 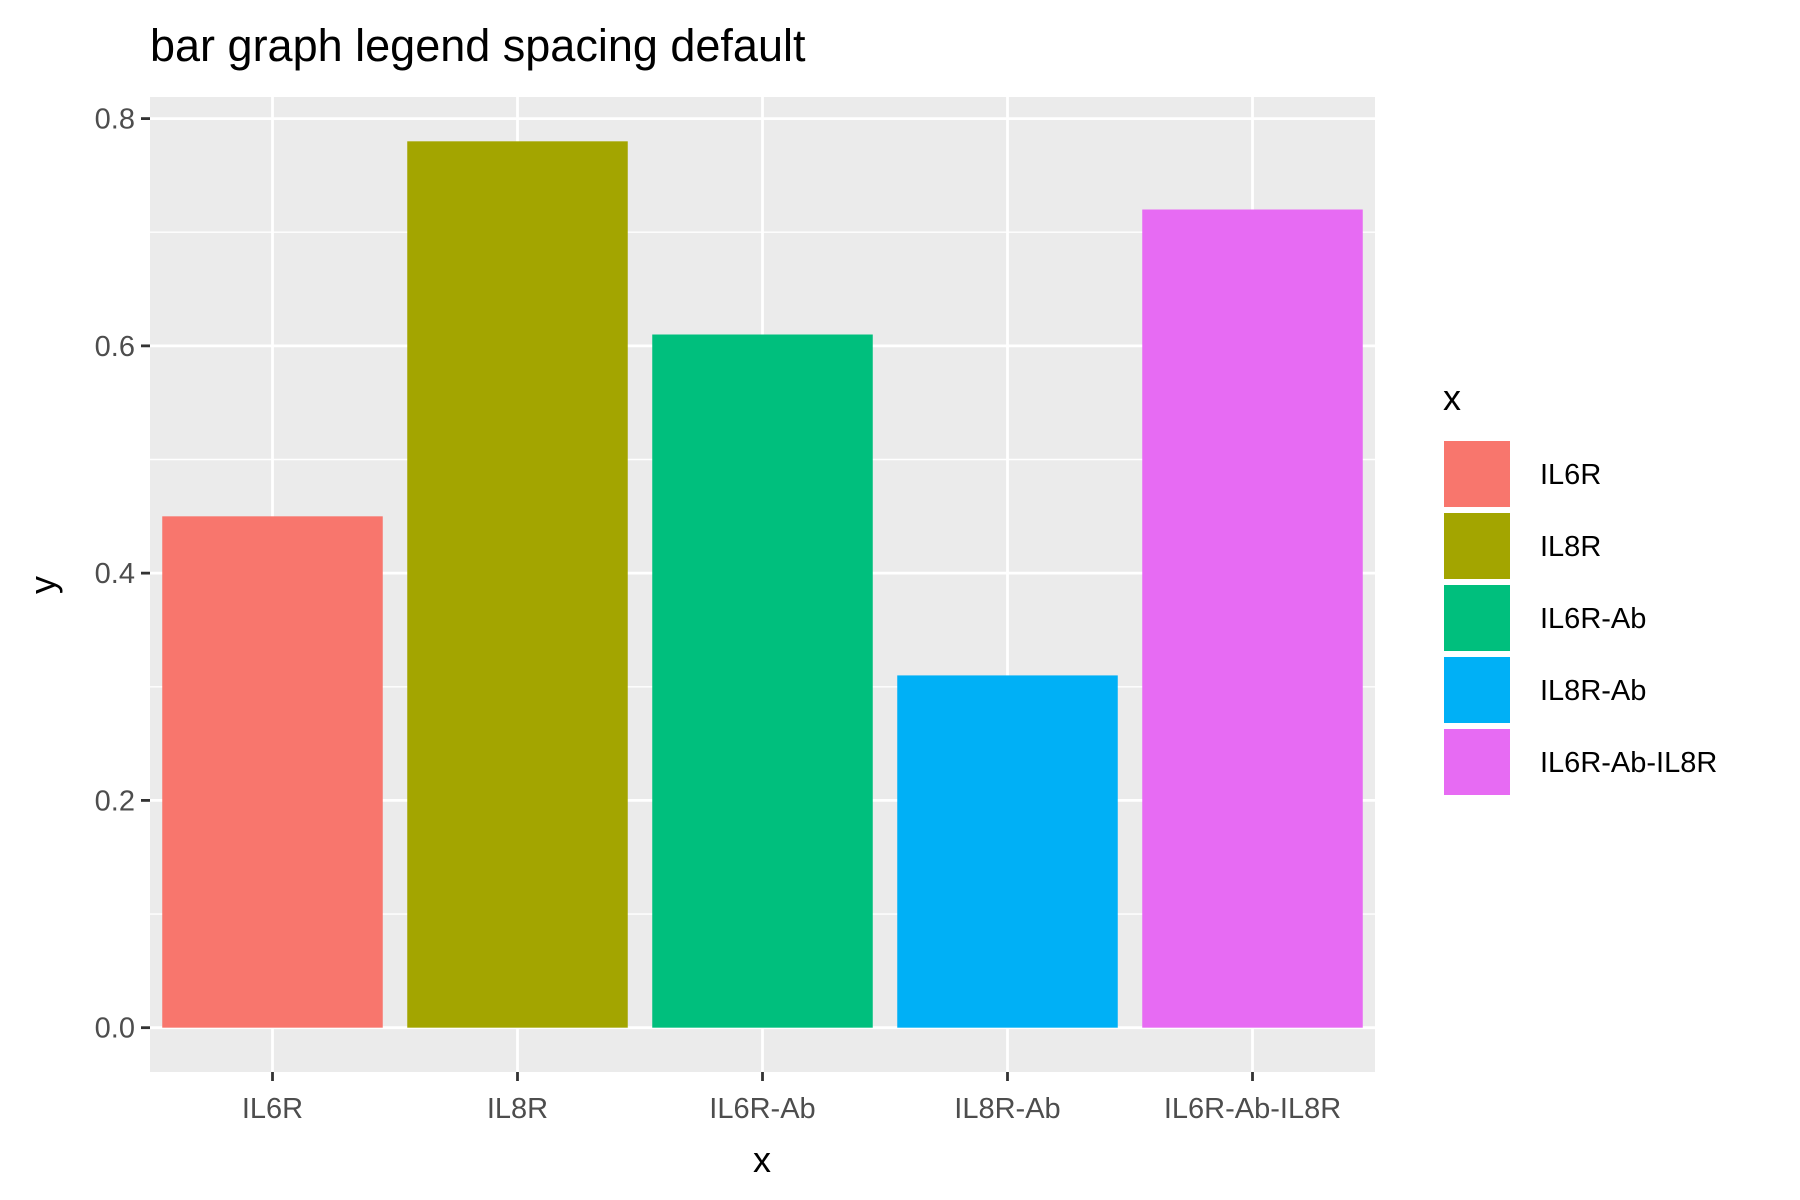 What do you see at coordinates (1452, 397) in the screenshot?
I see `legend-title: x` at bounding box center [1452, 397].